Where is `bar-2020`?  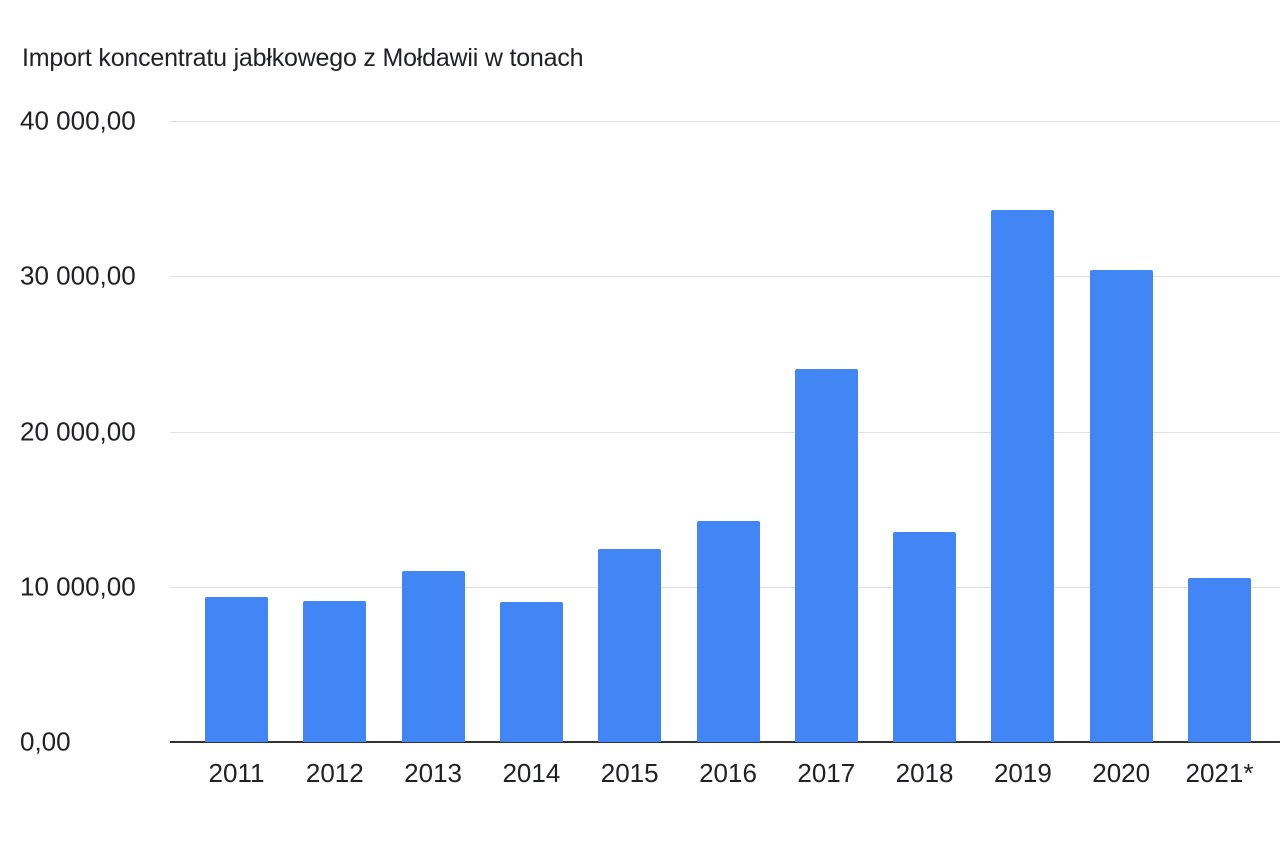 bar-2020 is located at coordinates (1121, 506).